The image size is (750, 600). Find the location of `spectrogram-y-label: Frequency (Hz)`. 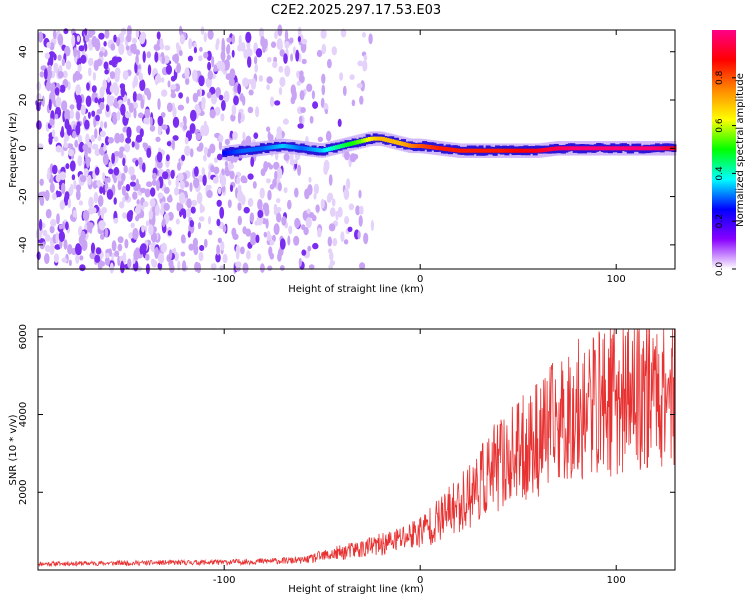

spectrogram-y-label: Frequency (Hz) is located at coordinates (13, 150).